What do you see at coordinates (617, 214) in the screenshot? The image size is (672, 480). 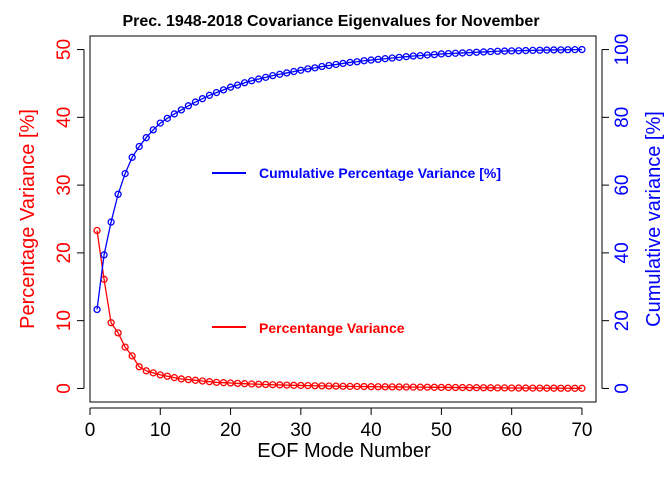 I see `y-axis-right: 0 20 40 60 80 100` at bounding box center [617, 214].